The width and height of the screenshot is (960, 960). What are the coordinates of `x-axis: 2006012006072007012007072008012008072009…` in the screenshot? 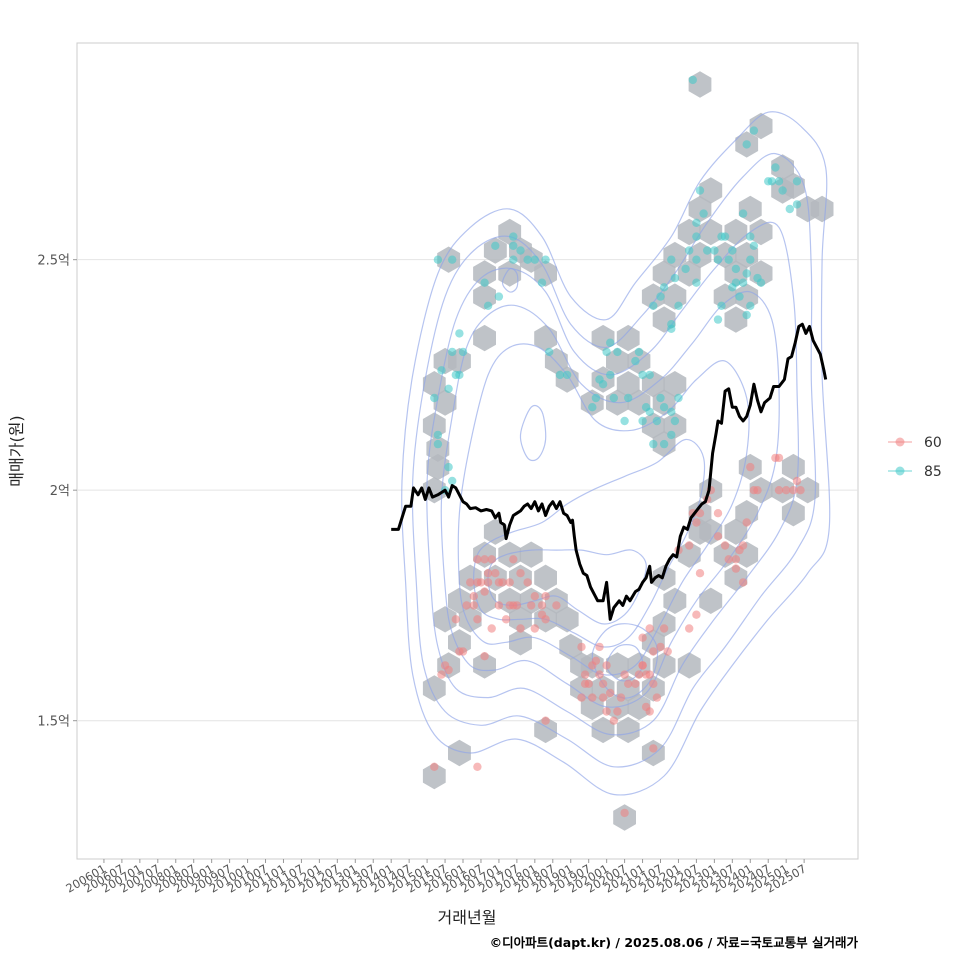 It's located at (436, 877).